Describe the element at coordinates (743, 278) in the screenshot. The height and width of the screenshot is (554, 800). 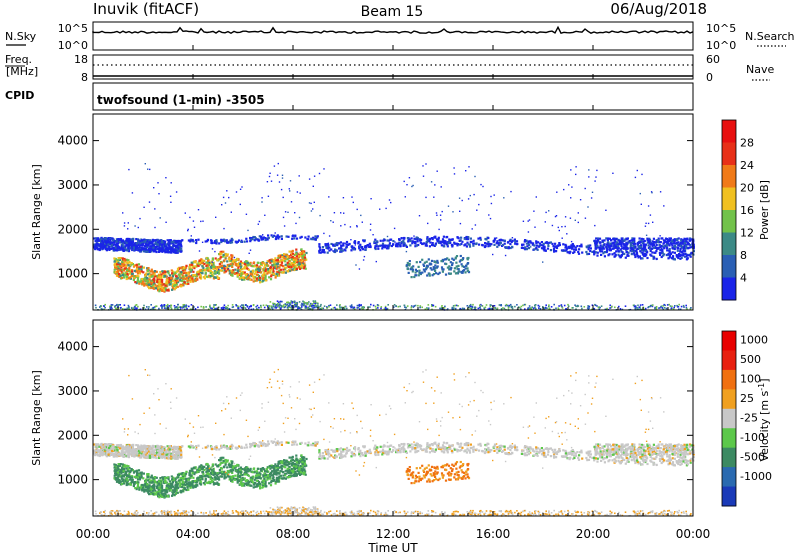
I see `power-colorbar-tick: 4` at that location.